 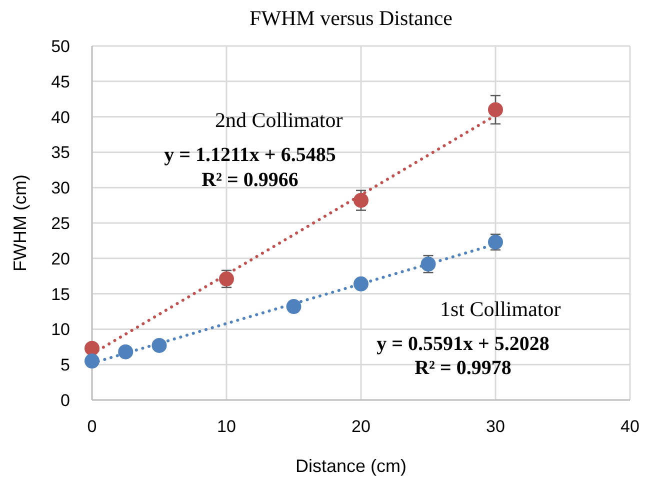 I want to click on x-tick-label: 0, so click(x=92, y=426).